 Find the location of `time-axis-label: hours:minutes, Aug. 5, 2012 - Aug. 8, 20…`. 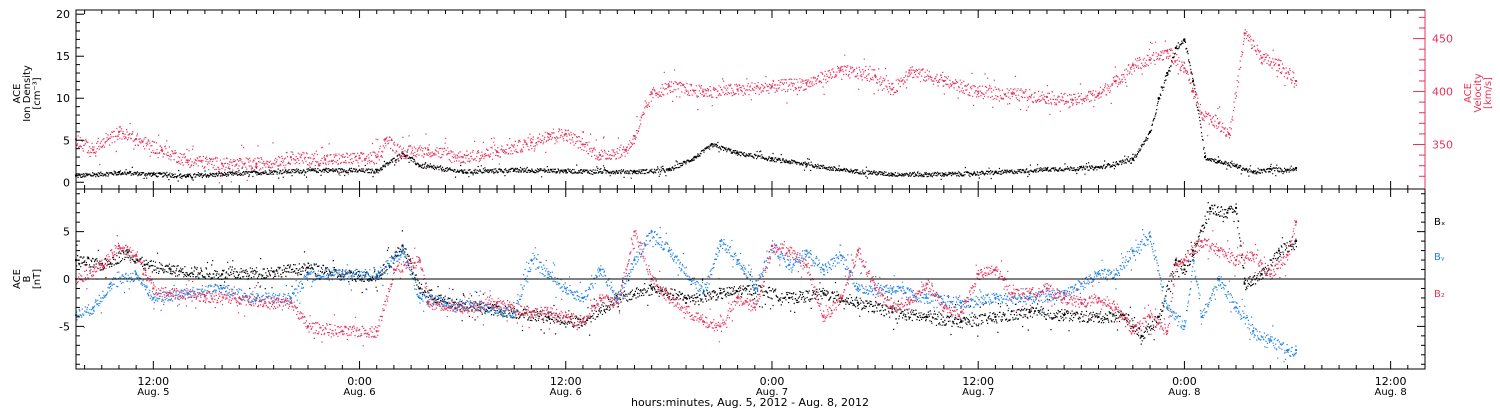

time-axis-label: hours:minutes, Aug. 5, 2012 - Aug. 8, 20… is located at coordinates (750, 402).